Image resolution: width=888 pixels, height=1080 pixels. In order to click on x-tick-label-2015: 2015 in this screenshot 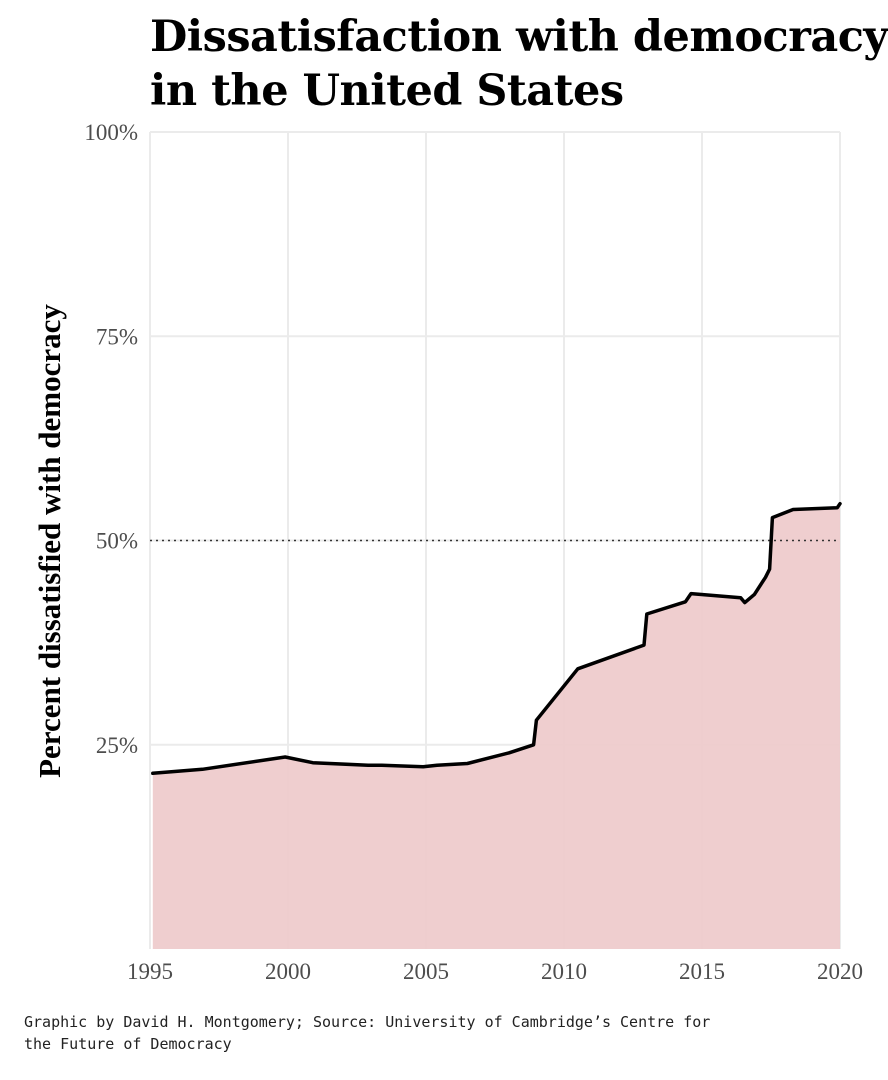, I will do `click(702, 971)`.